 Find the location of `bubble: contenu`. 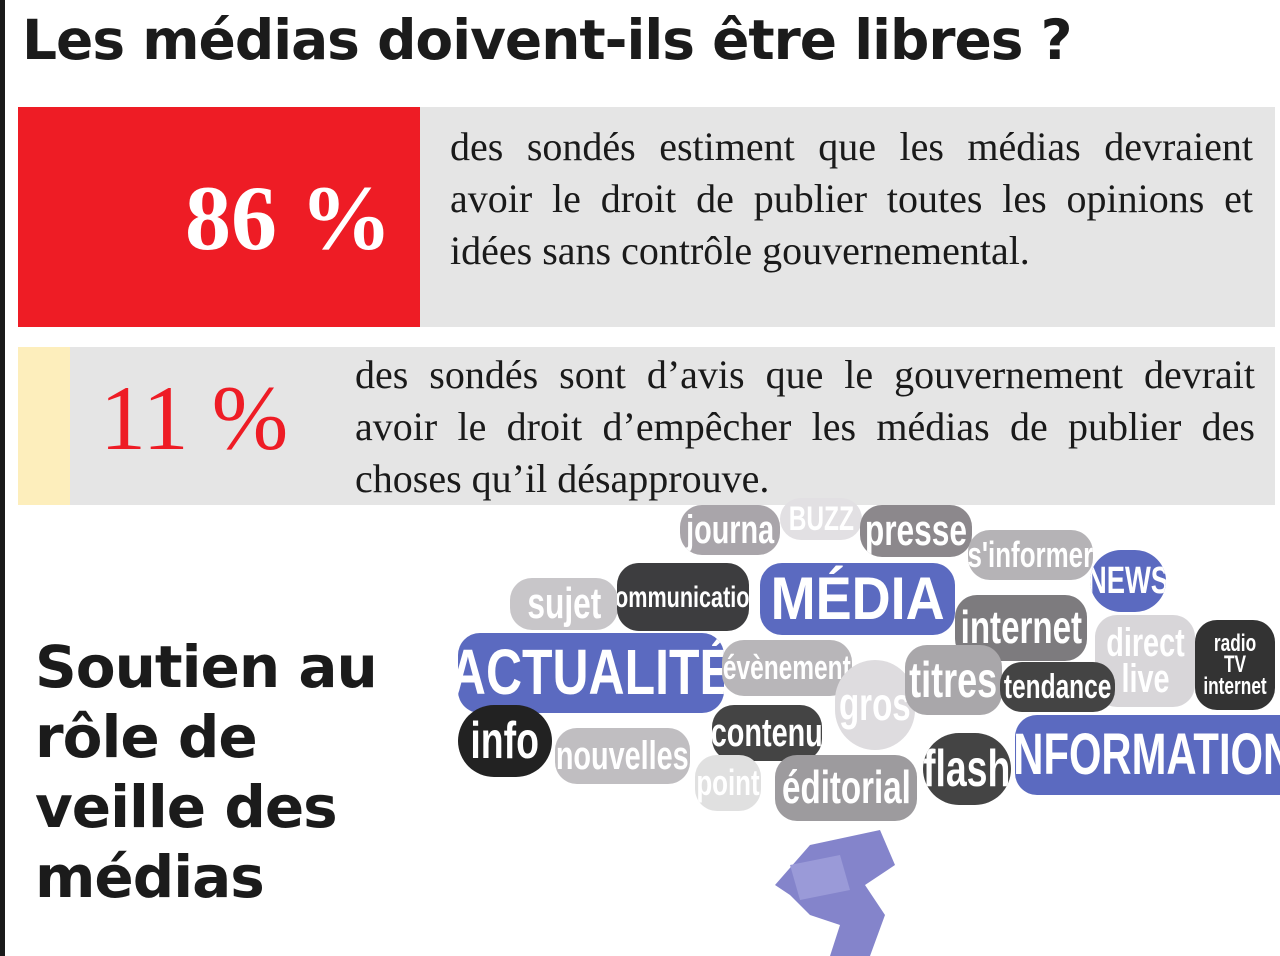

bubble: contenu is located at coordinates (767, 733).